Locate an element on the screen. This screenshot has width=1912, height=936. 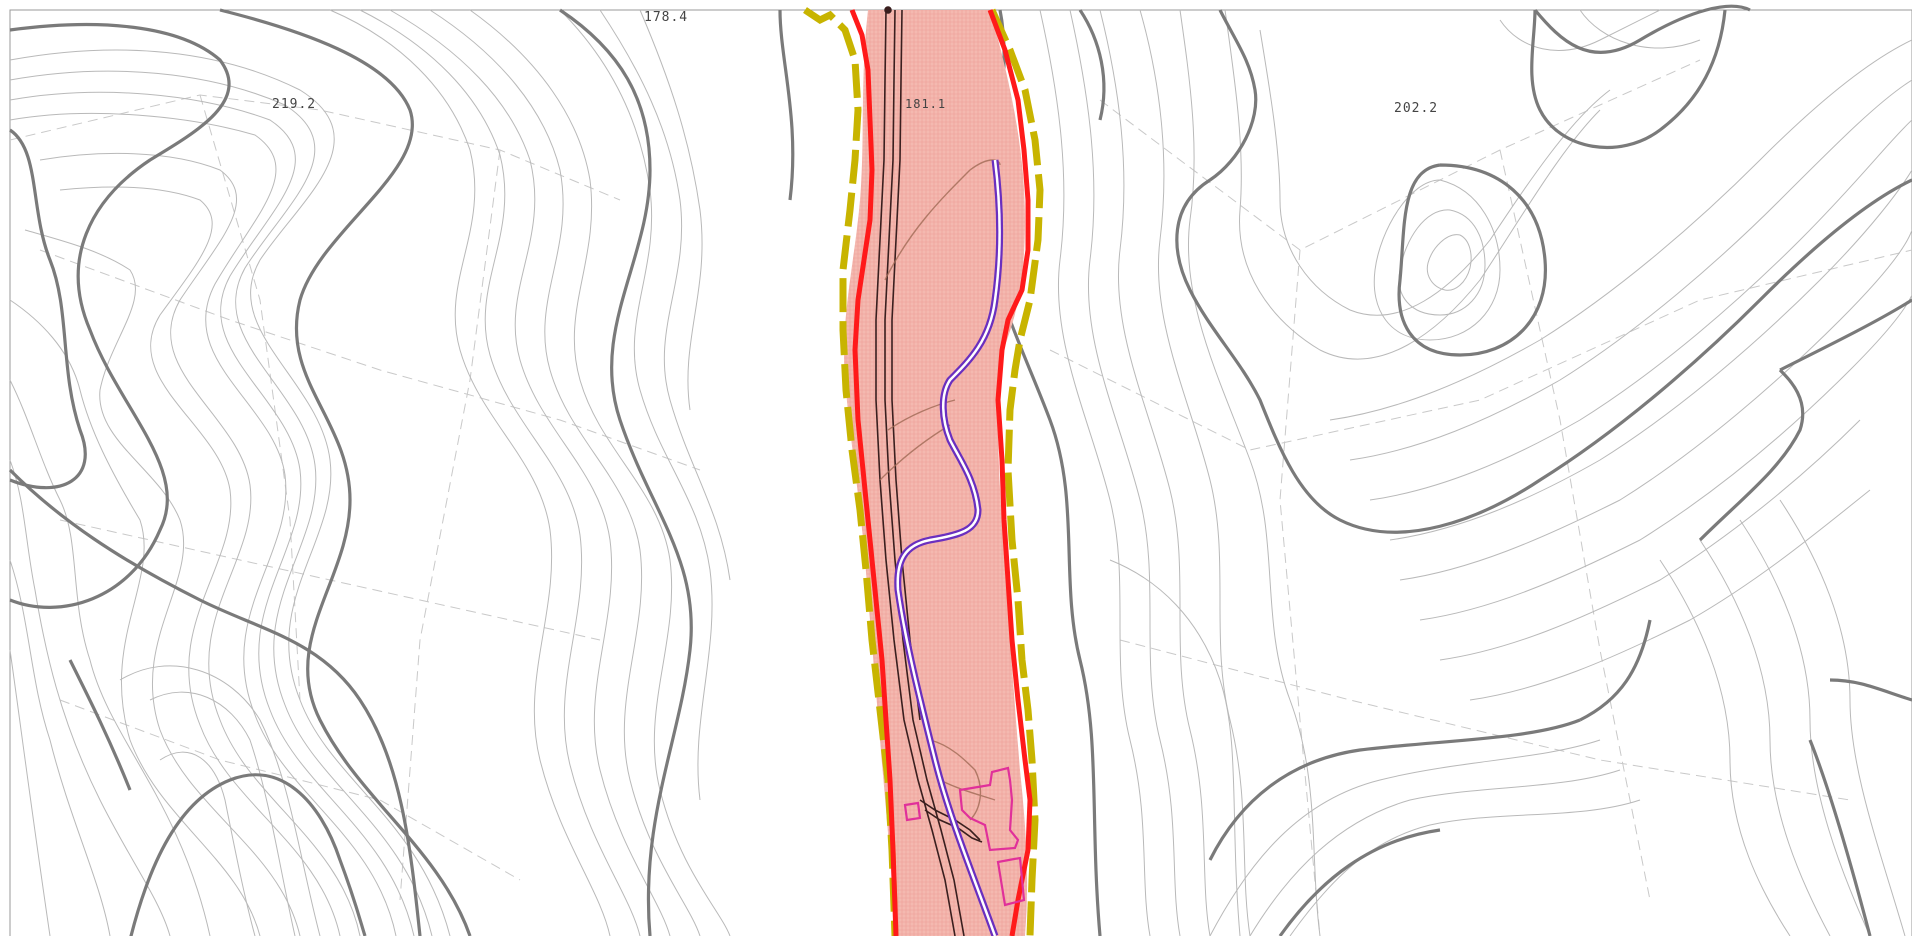
red-boundary is located at coordinates (941, 472).